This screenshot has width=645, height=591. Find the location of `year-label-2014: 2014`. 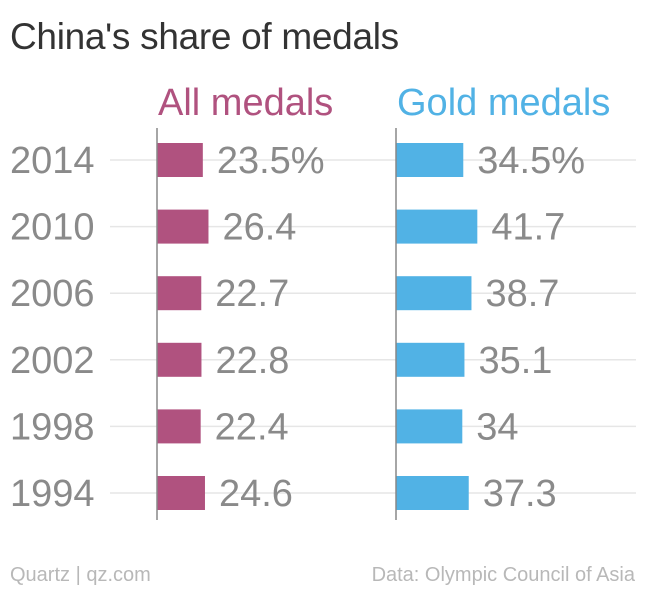

year-label-2014: 2014 is located at coordinates (52, 161).